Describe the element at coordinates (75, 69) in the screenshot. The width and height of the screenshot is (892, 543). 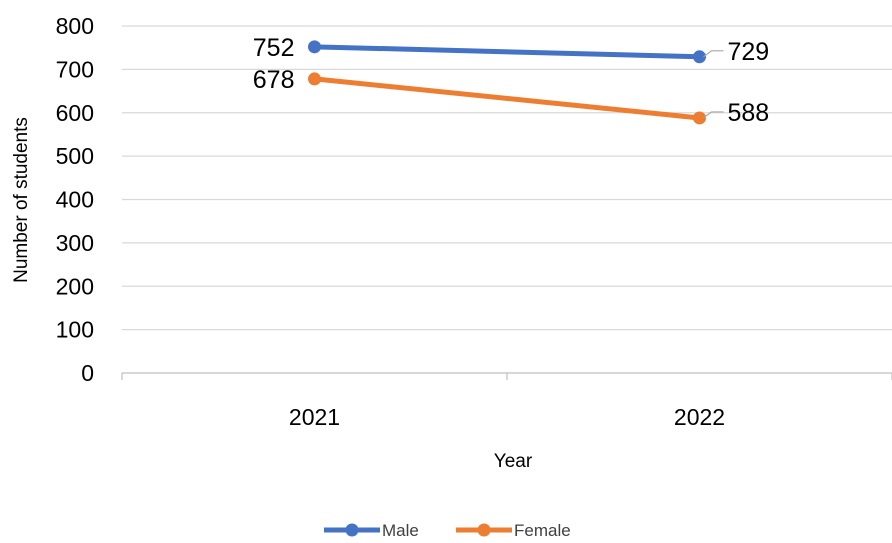
I see `y-tick-label: 700` at that location.